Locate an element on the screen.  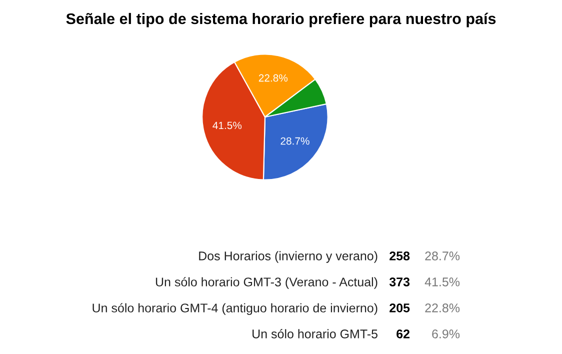
data-label: 62 is located at coordinates (403, 334).